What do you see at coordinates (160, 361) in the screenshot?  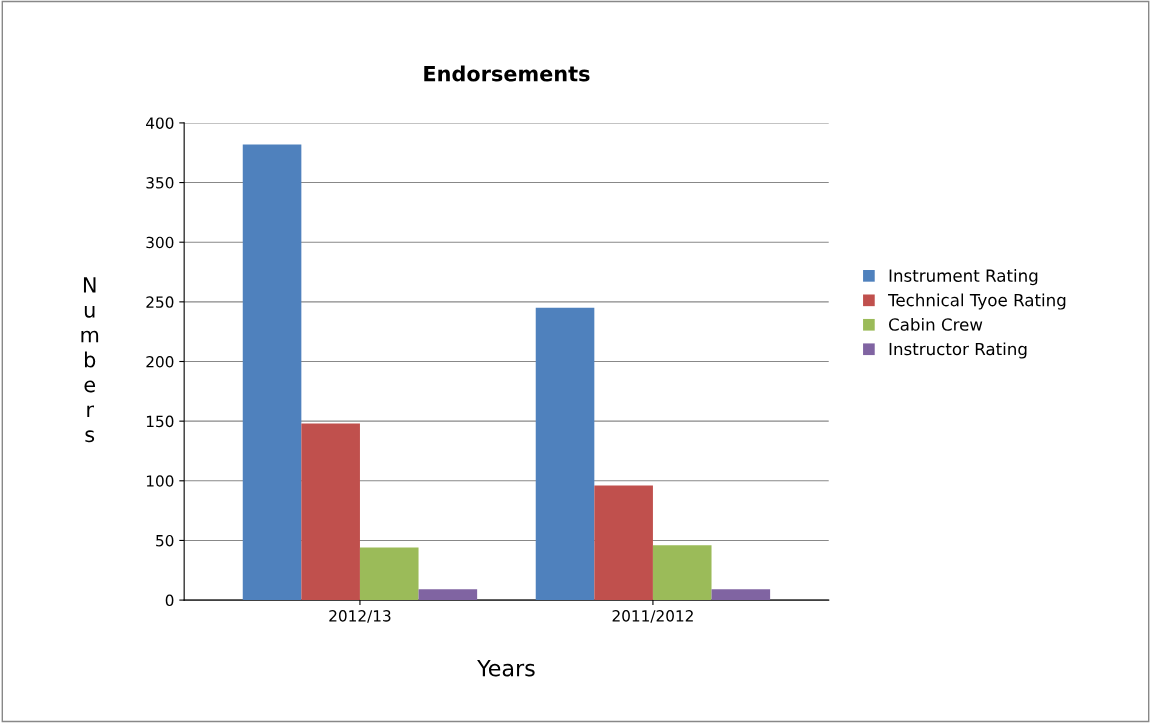 I see `y-tick-label: 200` at bounding box center [160, 361].